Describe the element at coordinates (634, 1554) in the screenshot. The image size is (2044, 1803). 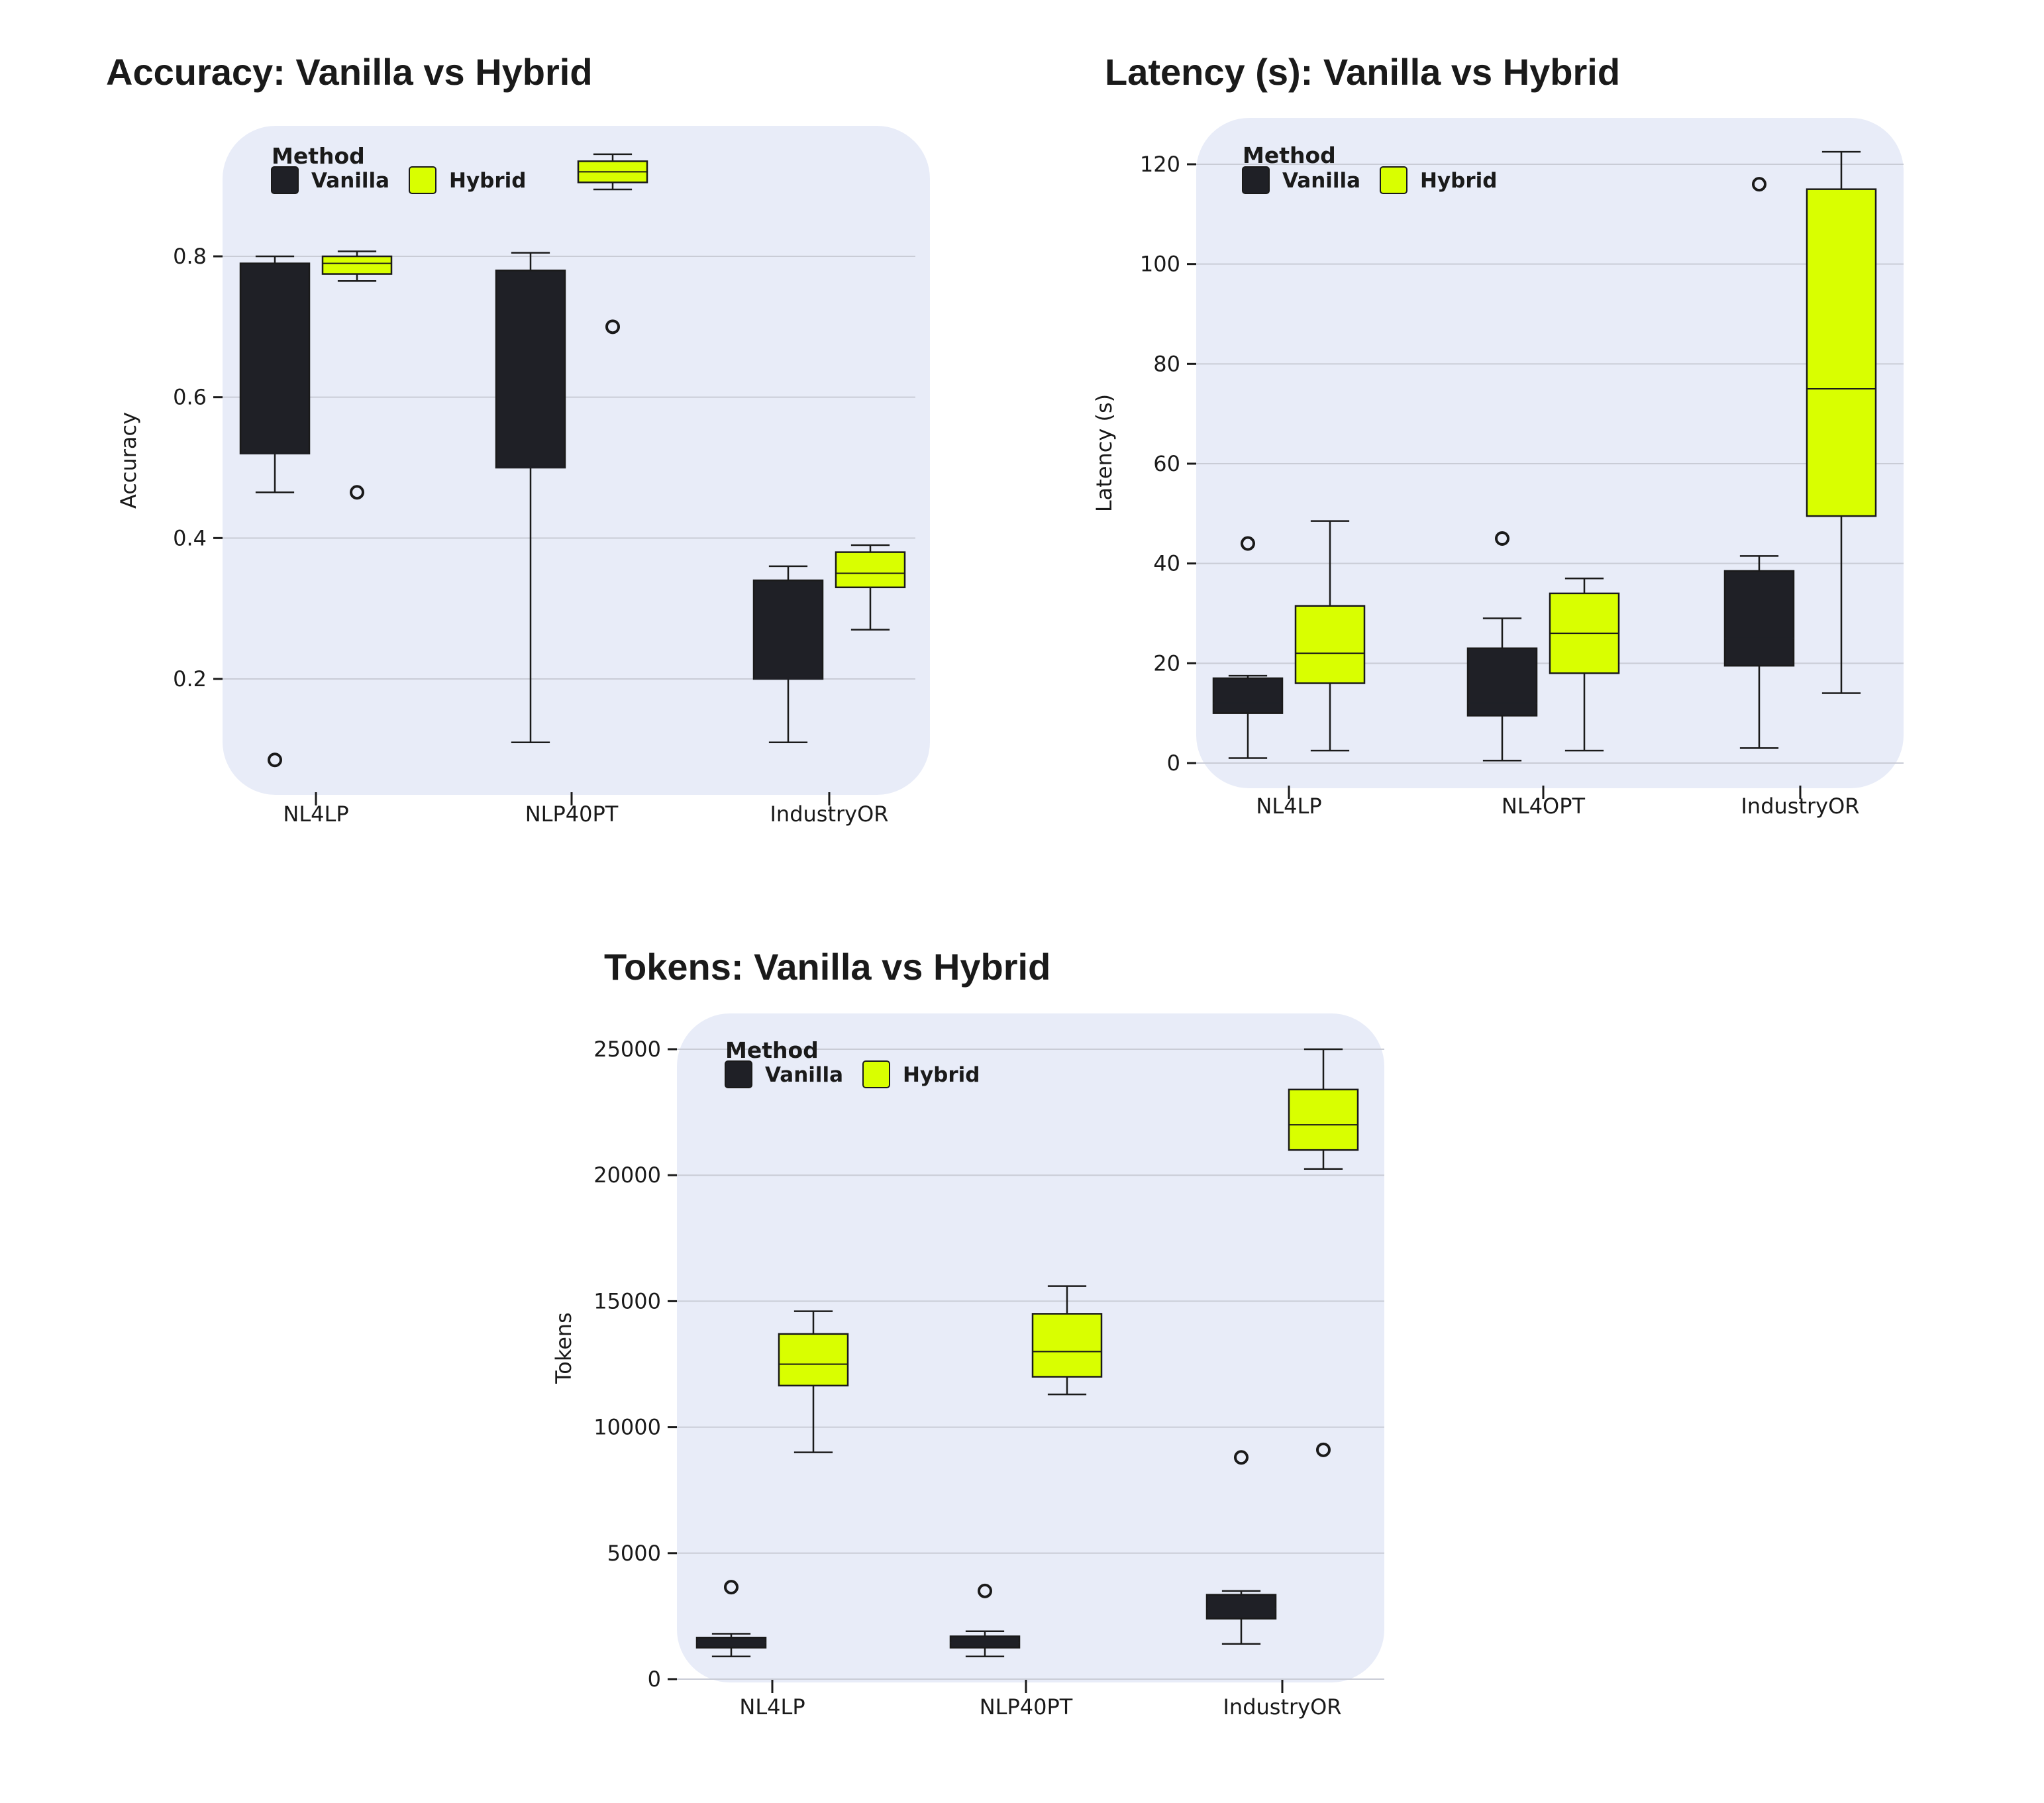
I see `y-tick-label: 5000` at that location.